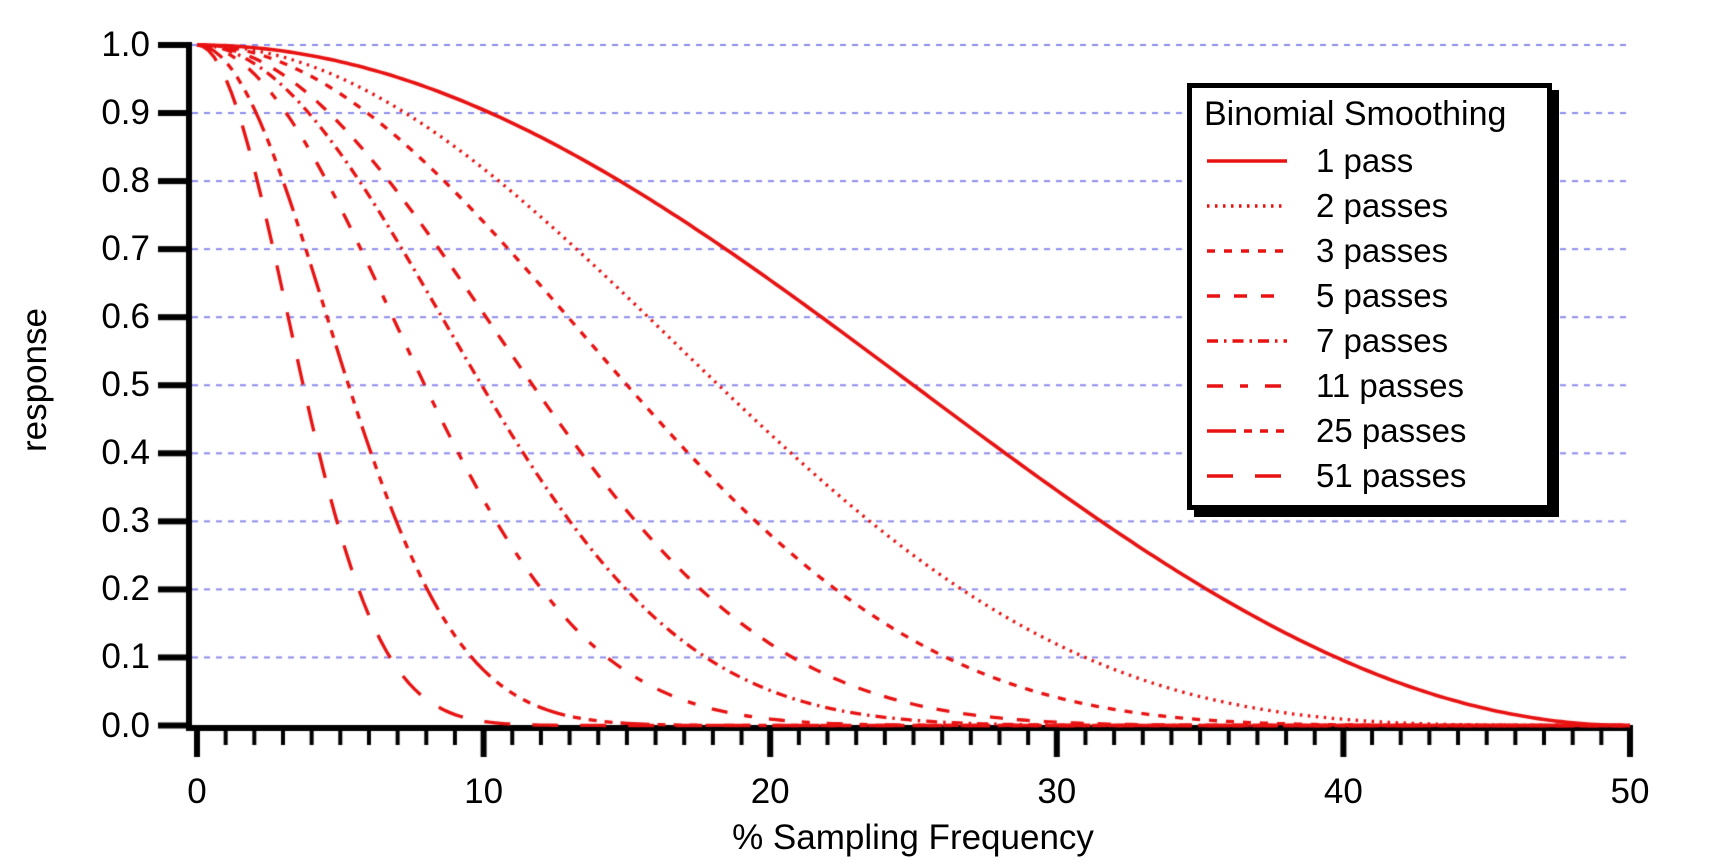  I want to click on x-tick-label: 50, so click(1630, 791).